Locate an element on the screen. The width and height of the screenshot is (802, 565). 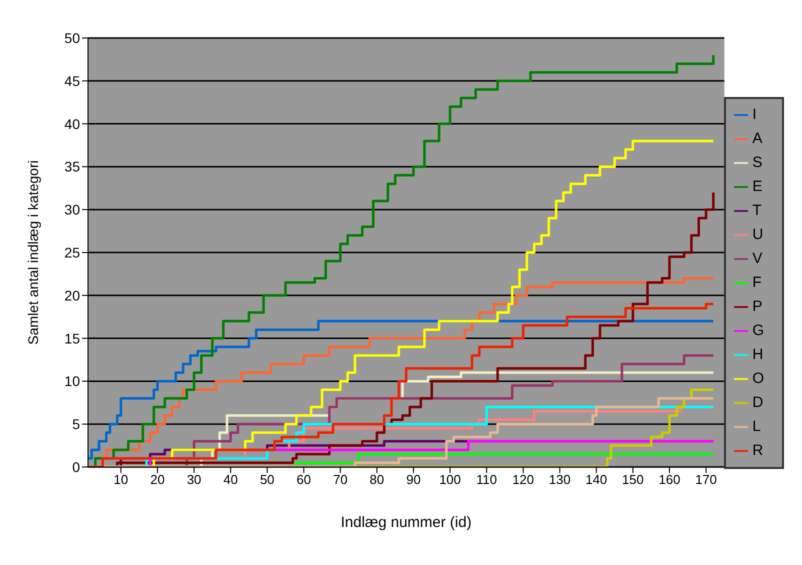
x-tick-label: 120 is located at coordinates (523, 480).